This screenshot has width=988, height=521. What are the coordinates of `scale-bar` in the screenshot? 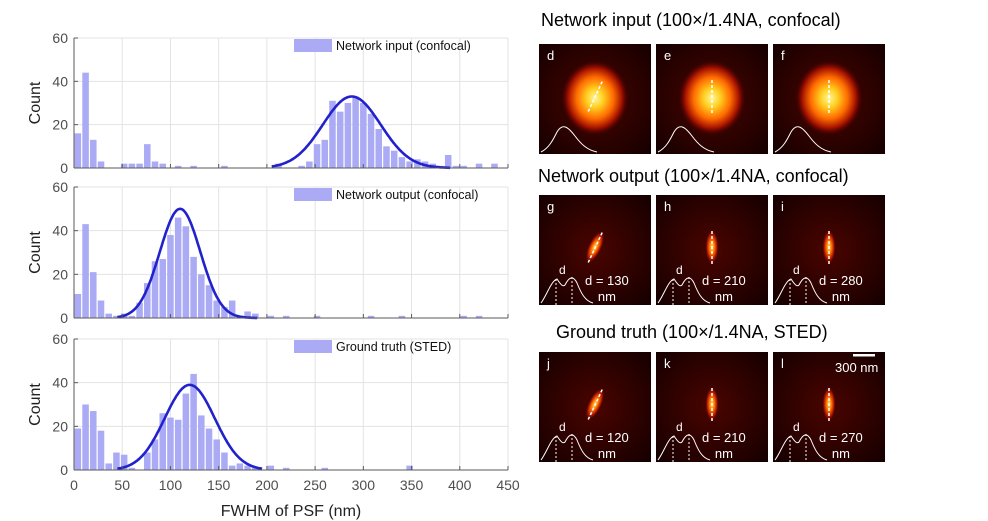 It's located at (864, 355).